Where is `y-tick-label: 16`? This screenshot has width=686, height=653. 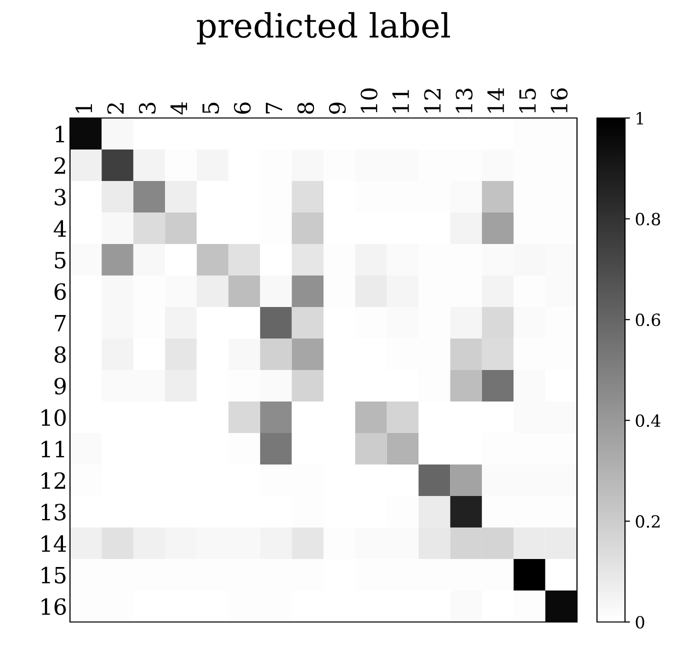
y-tick-label: 16 is located at coordinates (54, 607).